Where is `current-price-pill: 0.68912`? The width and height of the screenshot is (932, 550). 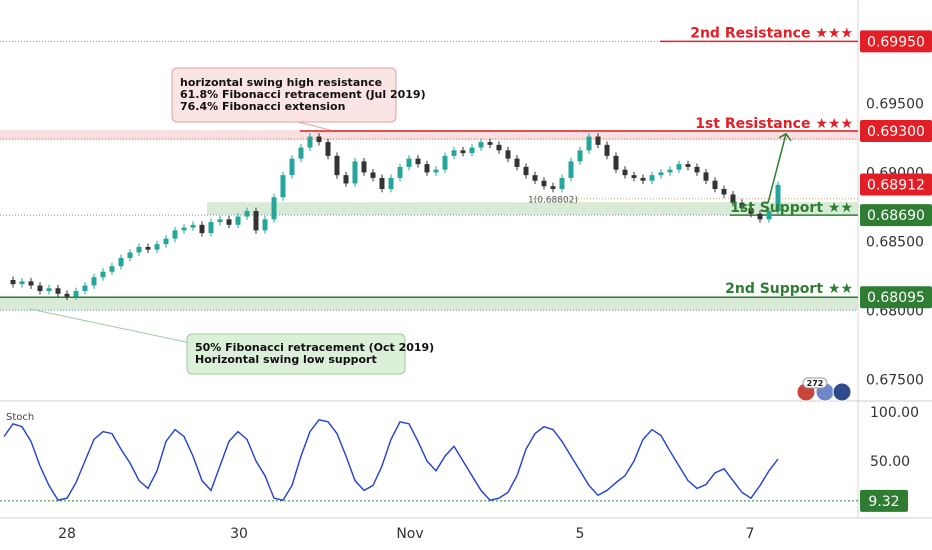 current-price-pill: 0.68912 is located at coordinates (896, 184).